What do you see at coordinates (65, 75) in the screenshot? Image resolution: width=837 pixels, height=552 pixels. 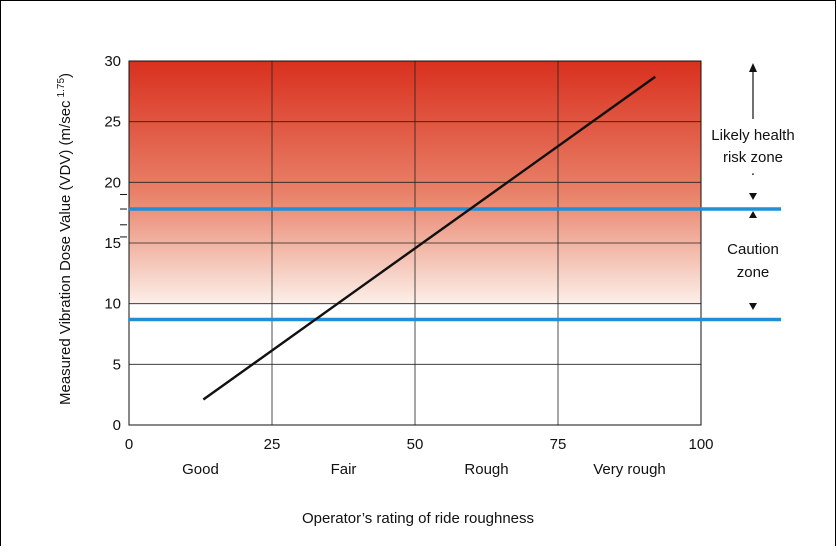 I see `y-axis-label-close: )` at bounding box center [65, 75].